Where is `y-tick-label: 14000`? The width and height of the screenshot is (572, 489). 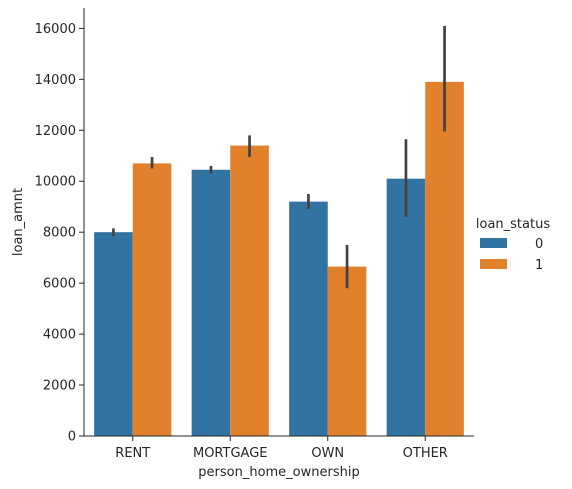 y-tick-label: 14000 is located at coordinates (55, 80).